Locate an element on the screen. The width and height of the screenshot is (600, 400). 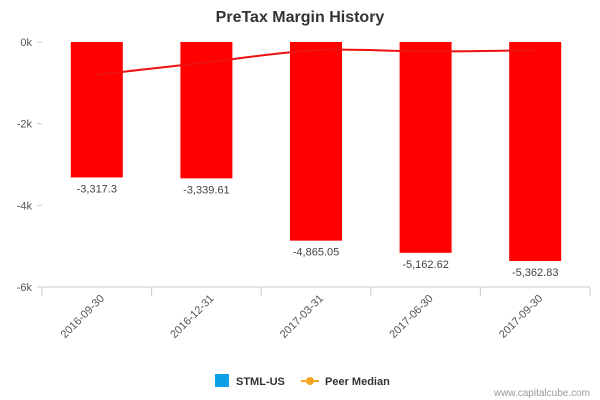
legend-item-peer-median: Peer Median is located at coordinates (345, 382).